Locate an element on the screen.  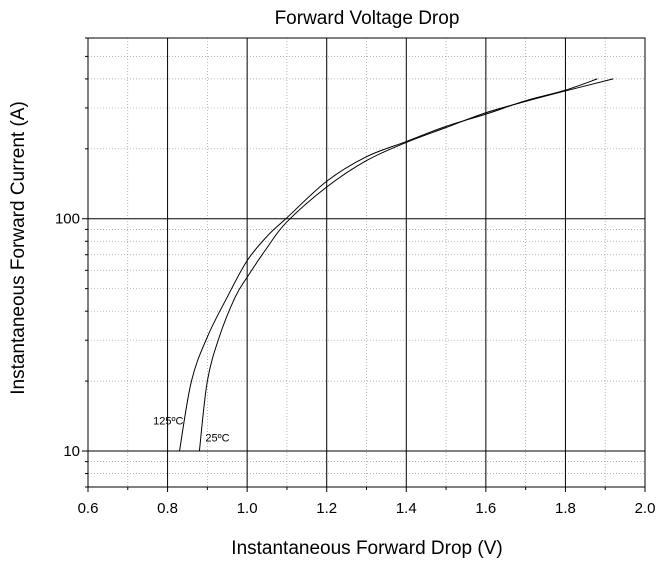
chart-title: Forward Voltage Drop is located at coordinates (367, 18).